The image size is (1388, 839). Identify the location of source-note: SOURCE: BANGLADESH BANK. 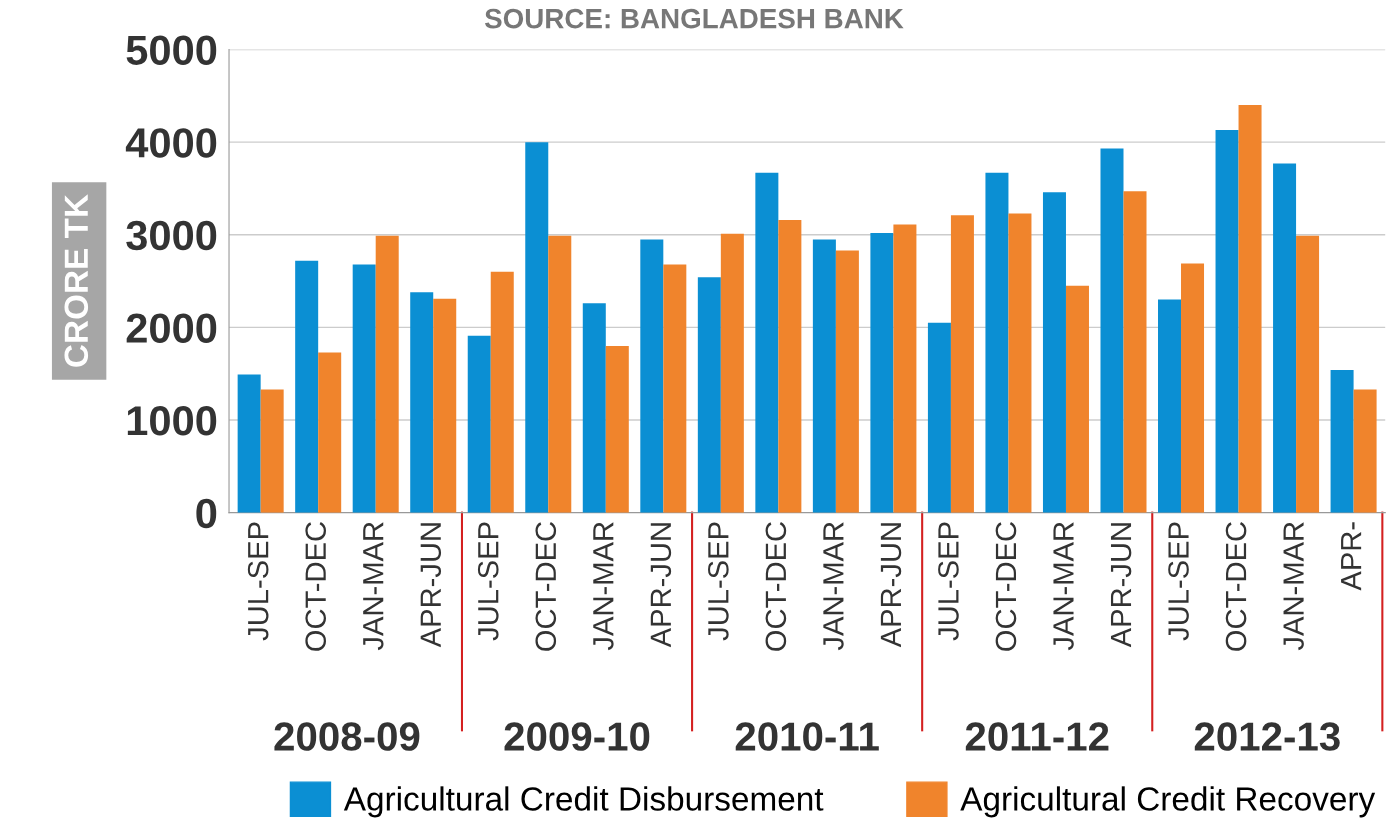
(694, 18).